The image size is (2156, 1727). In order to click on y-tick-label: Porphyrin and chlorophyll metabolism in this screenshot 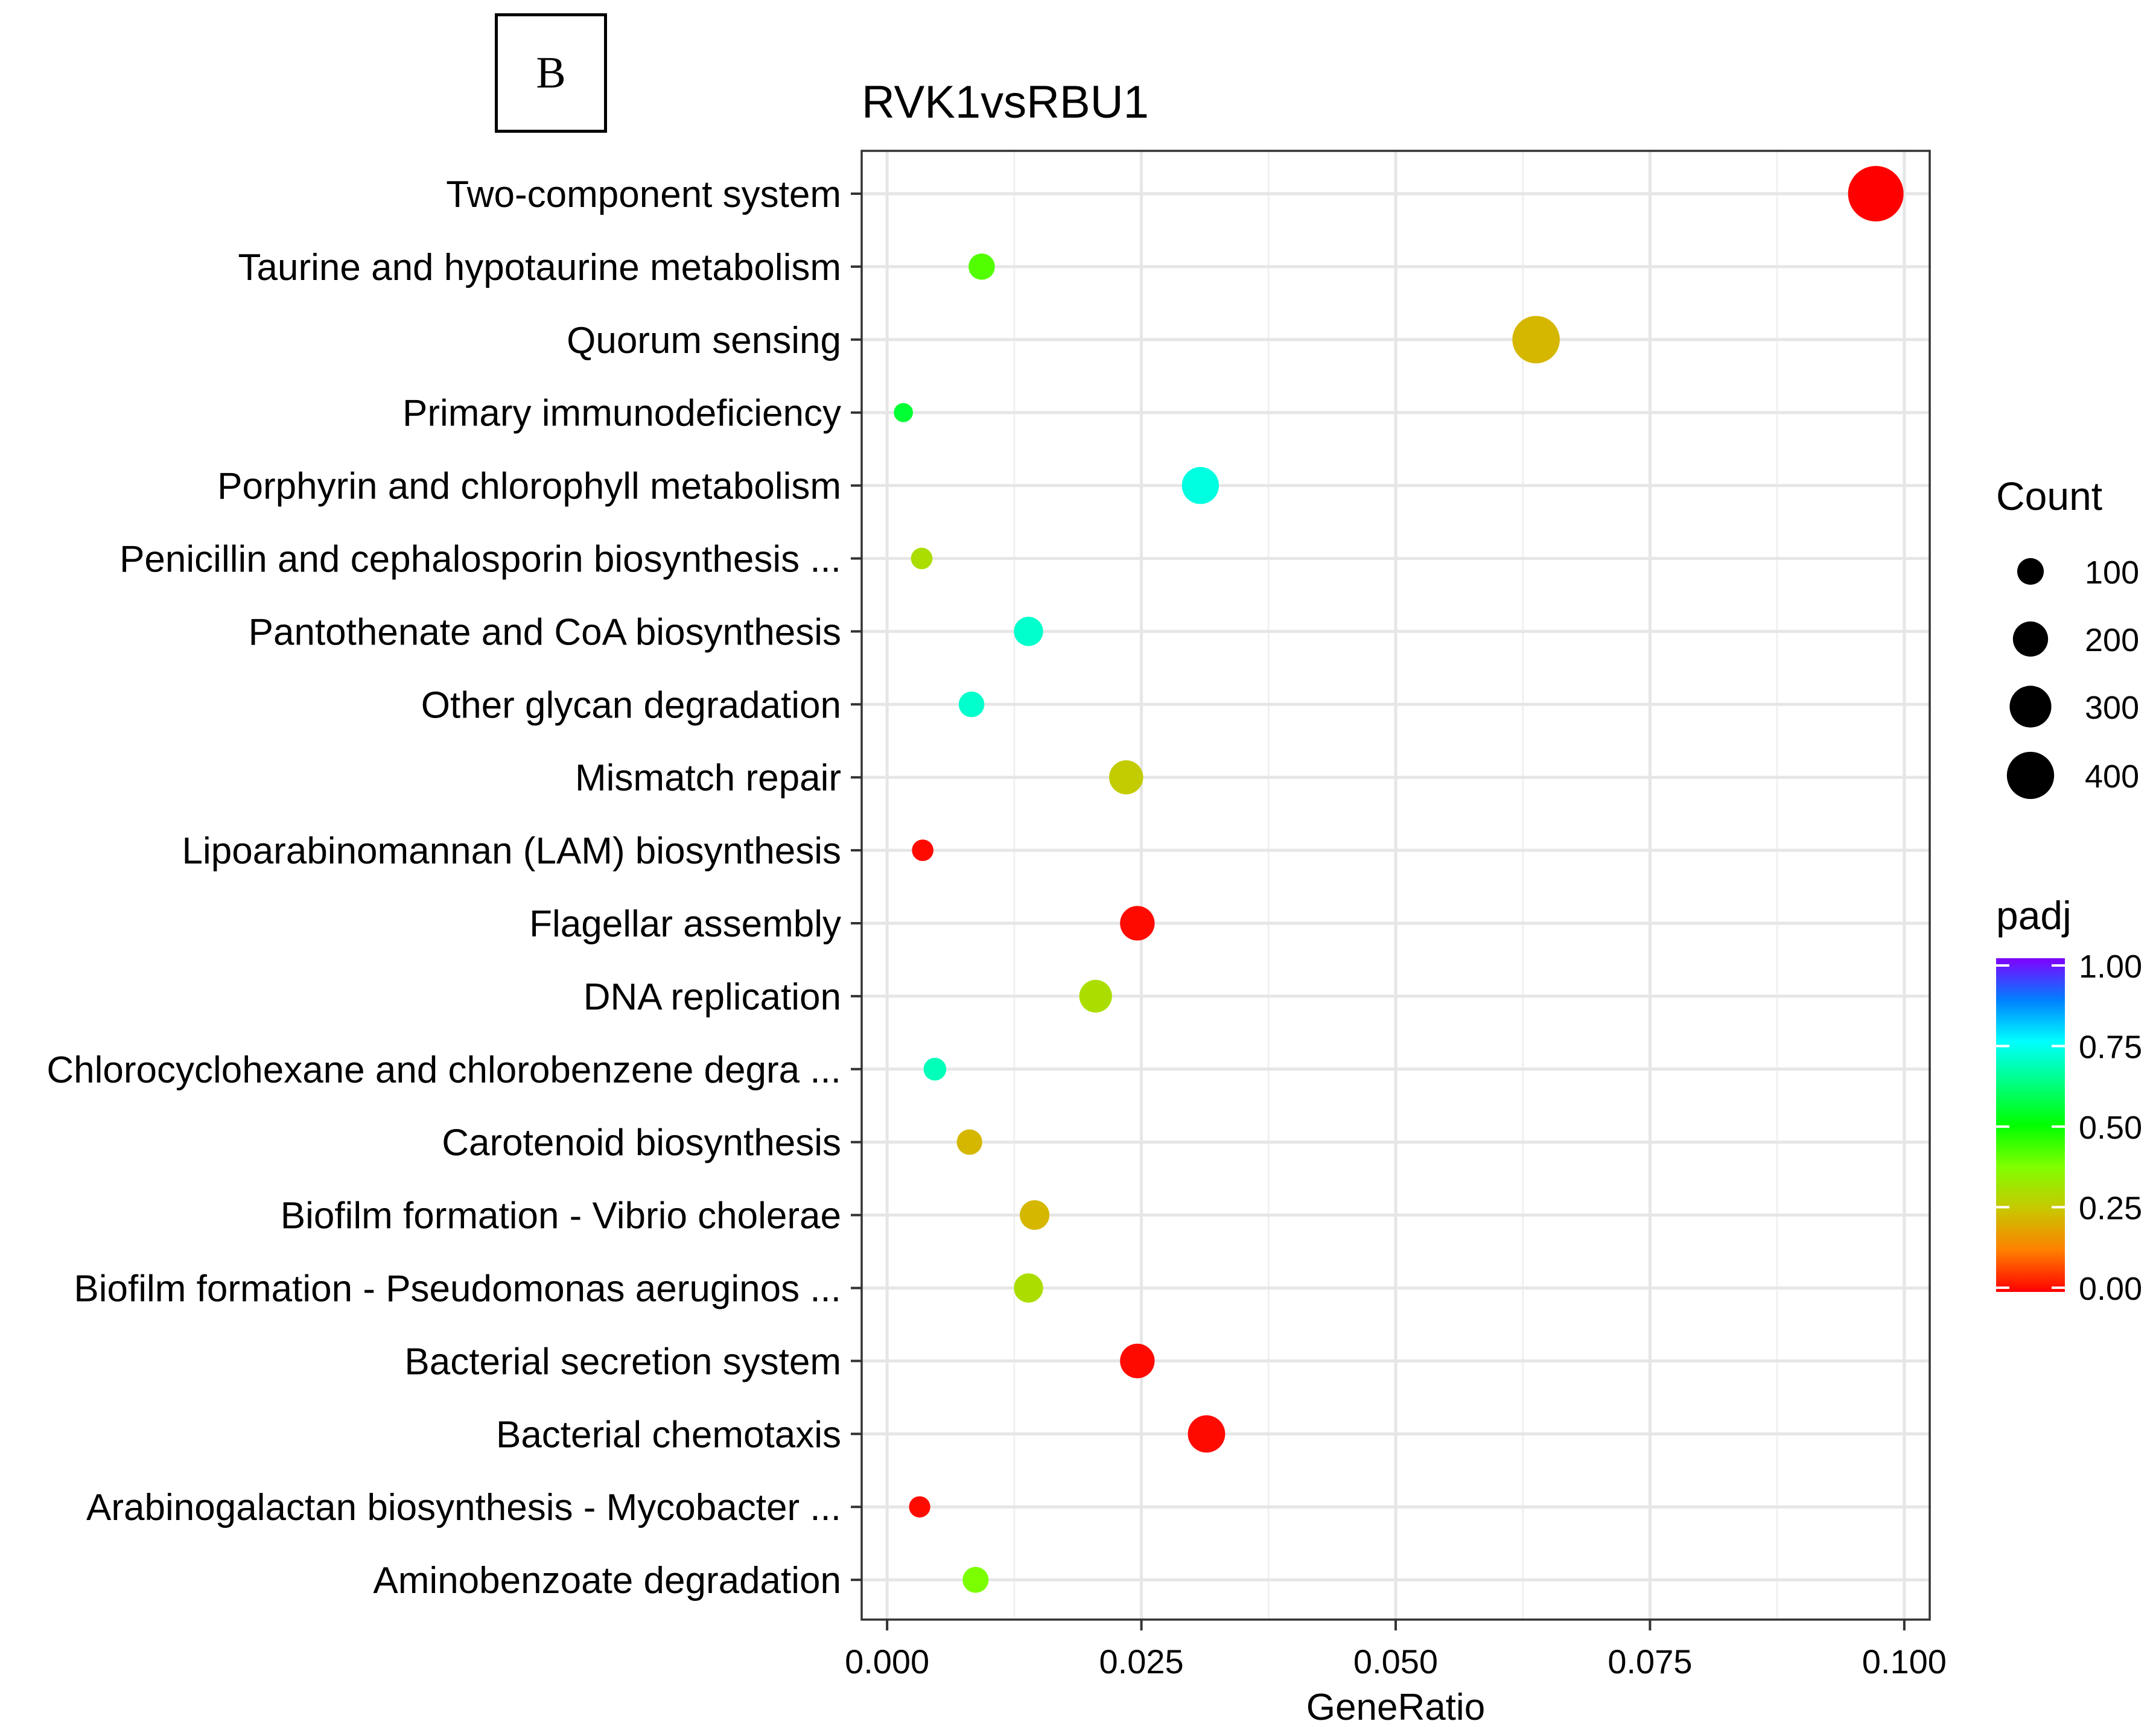, I will do `click(529, 486)`.